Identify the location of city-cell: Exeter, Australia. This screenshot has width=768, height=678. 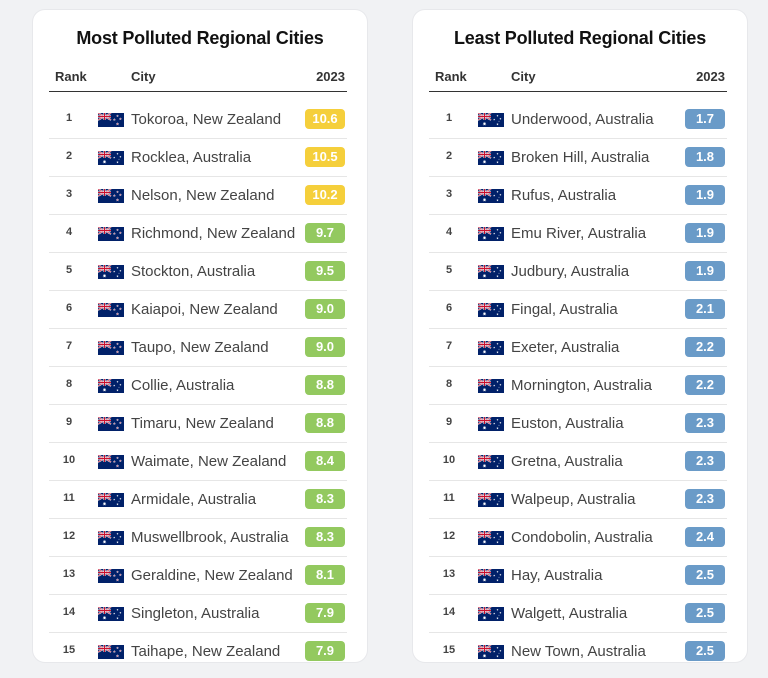
(565, 347).